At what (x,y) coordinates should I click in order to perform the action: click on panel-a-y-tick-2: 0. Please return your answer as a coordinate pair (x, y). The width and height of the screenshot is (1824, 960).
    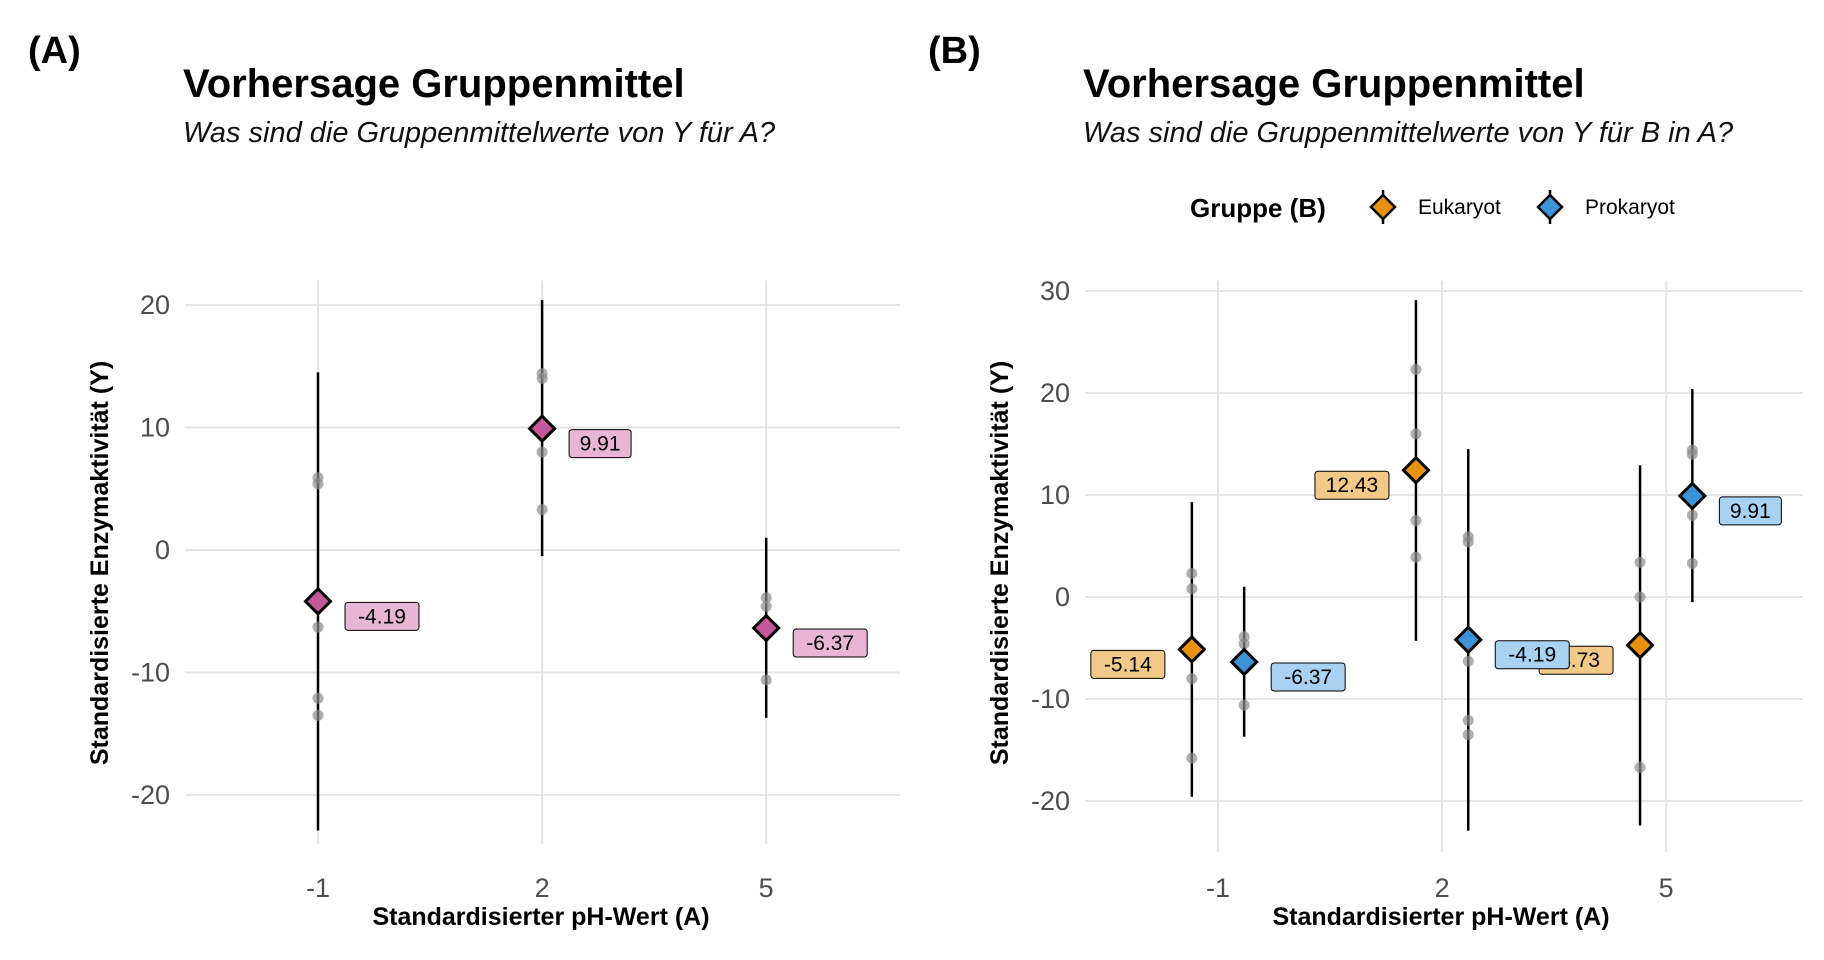
    Looking at the image, I should click on (162, 550).